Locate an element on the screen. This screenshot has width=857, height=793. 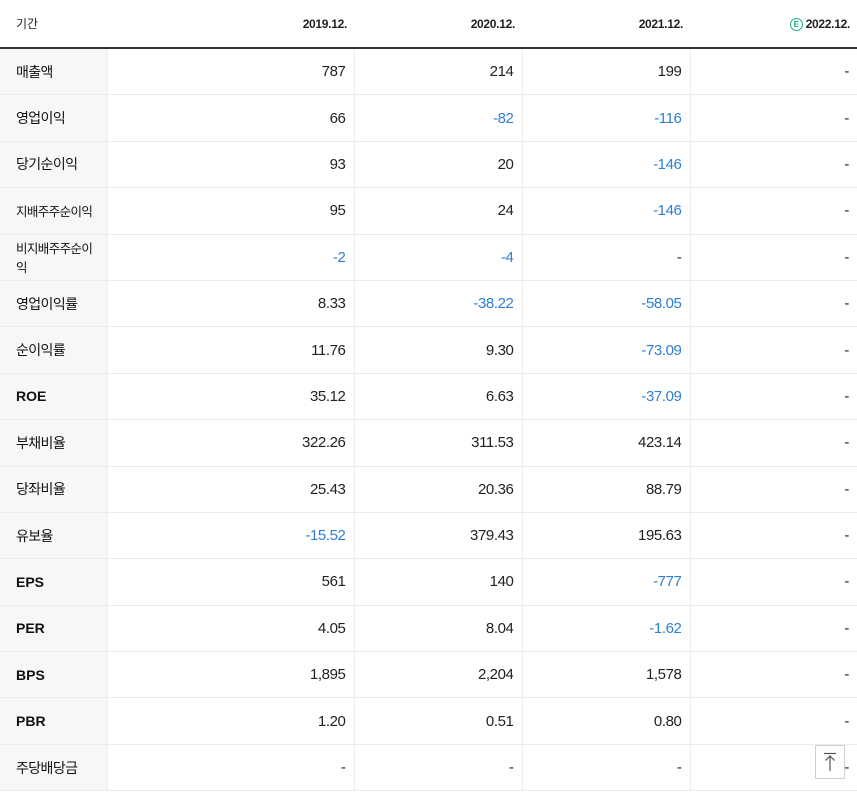
value-cell-2019: -2 is located at coordinates (230, 257).